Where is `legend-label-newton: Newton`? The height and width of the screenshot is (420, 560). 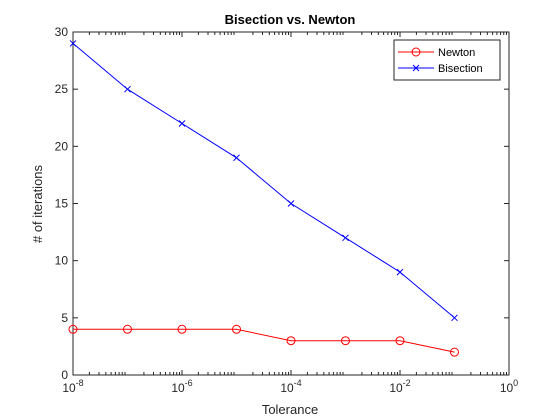 legend-label-newton: Newton is located at coordinates (456, 53).